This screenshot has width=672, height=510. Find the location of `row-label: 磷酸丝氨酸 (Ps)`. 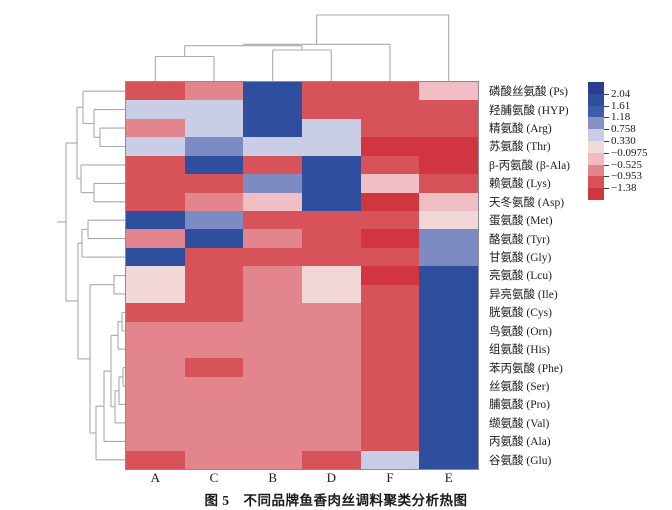

row-label: 磷酸丝氨酸 (Ps) is located at coordinates (528, 92).